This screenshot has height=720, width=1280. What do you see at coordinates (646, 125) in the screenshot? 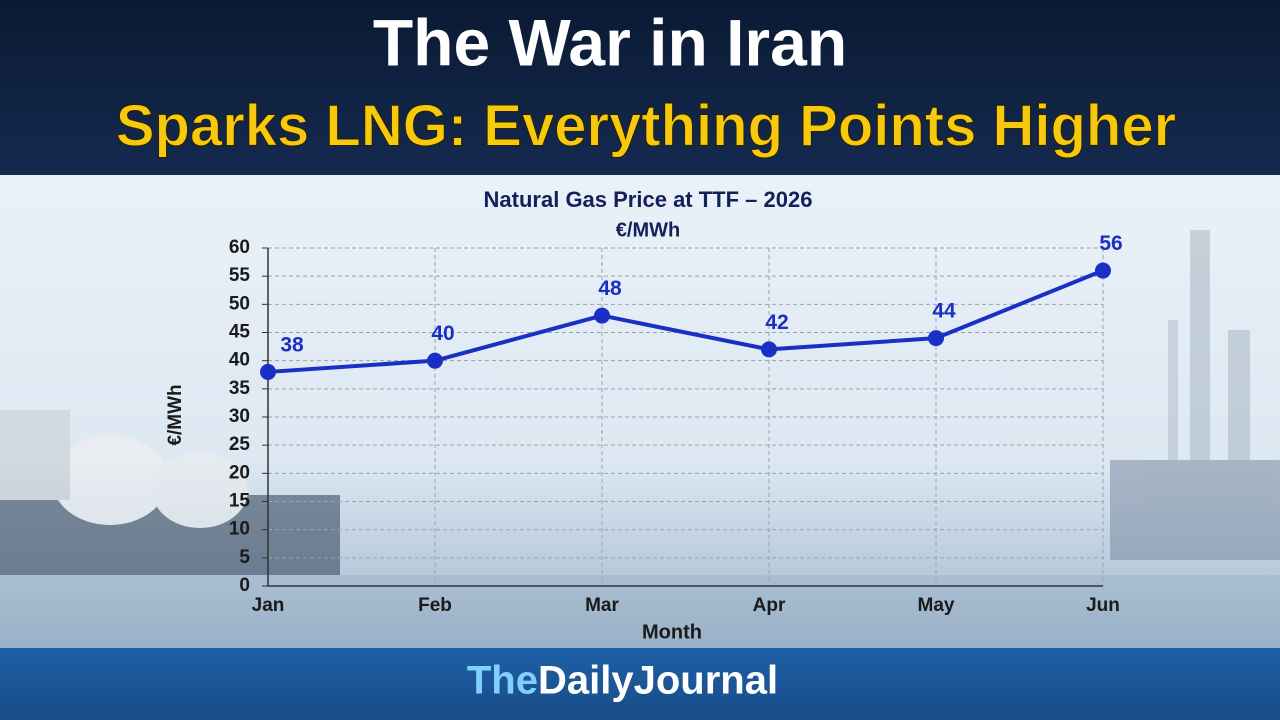
I see `headline-line2: Sparks LNG: Everything Points Higher` at bounding box center [646, 125].